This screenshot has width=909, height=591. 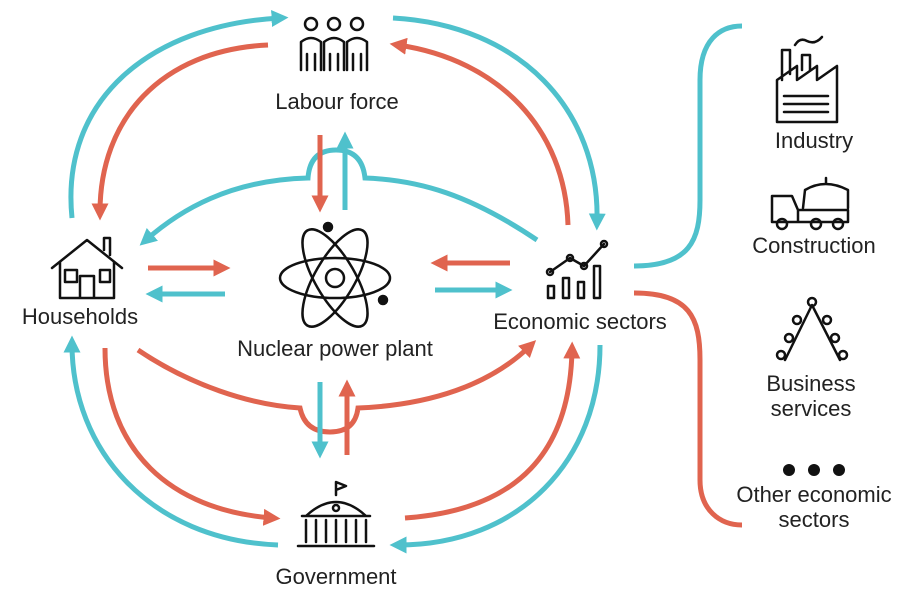 I want to click on node-label: Labour force, so click(x=337, y=101).